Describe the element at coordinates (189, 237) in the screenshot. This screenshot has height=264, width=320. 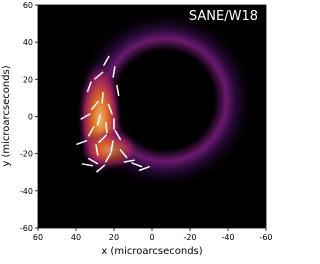
I see `x-tick-label: -20` at that location.